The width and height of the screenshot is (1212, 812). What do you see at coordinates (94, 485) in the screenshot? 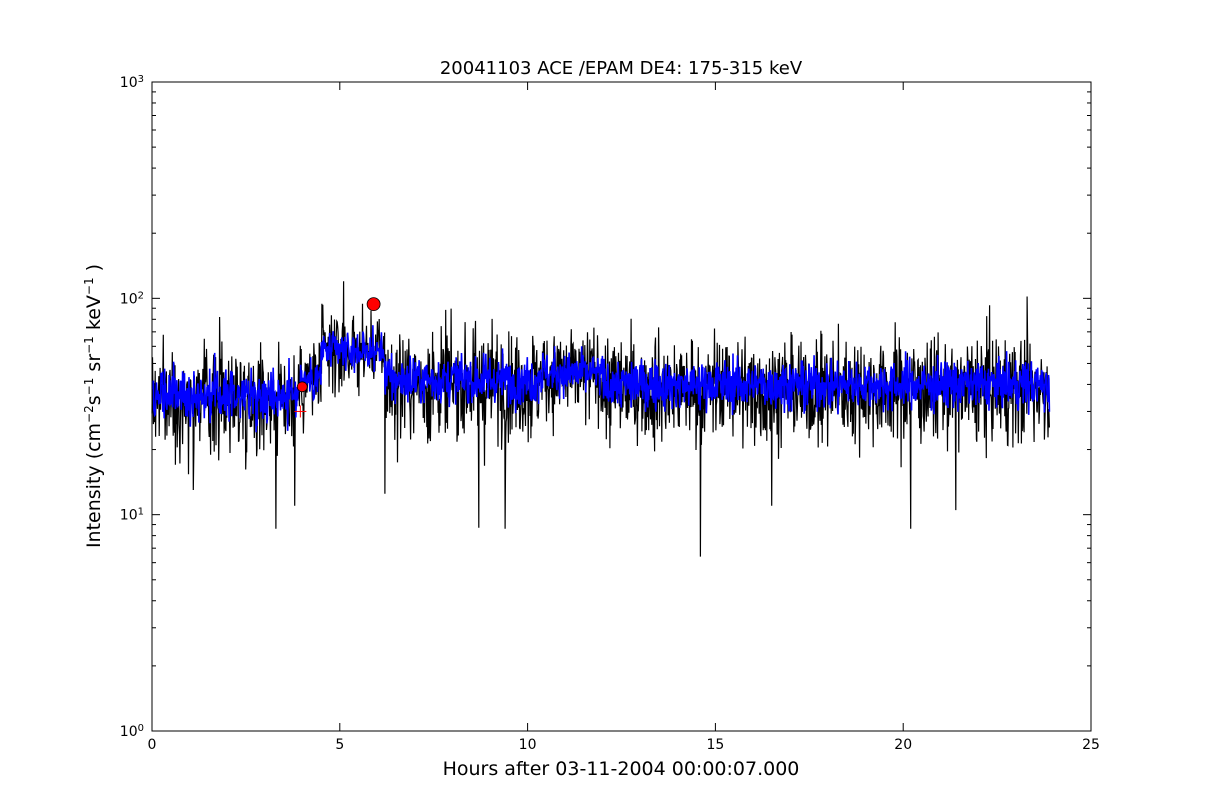
I see `y-label-part: Intensity (cm` at bounding box center [94, 485].